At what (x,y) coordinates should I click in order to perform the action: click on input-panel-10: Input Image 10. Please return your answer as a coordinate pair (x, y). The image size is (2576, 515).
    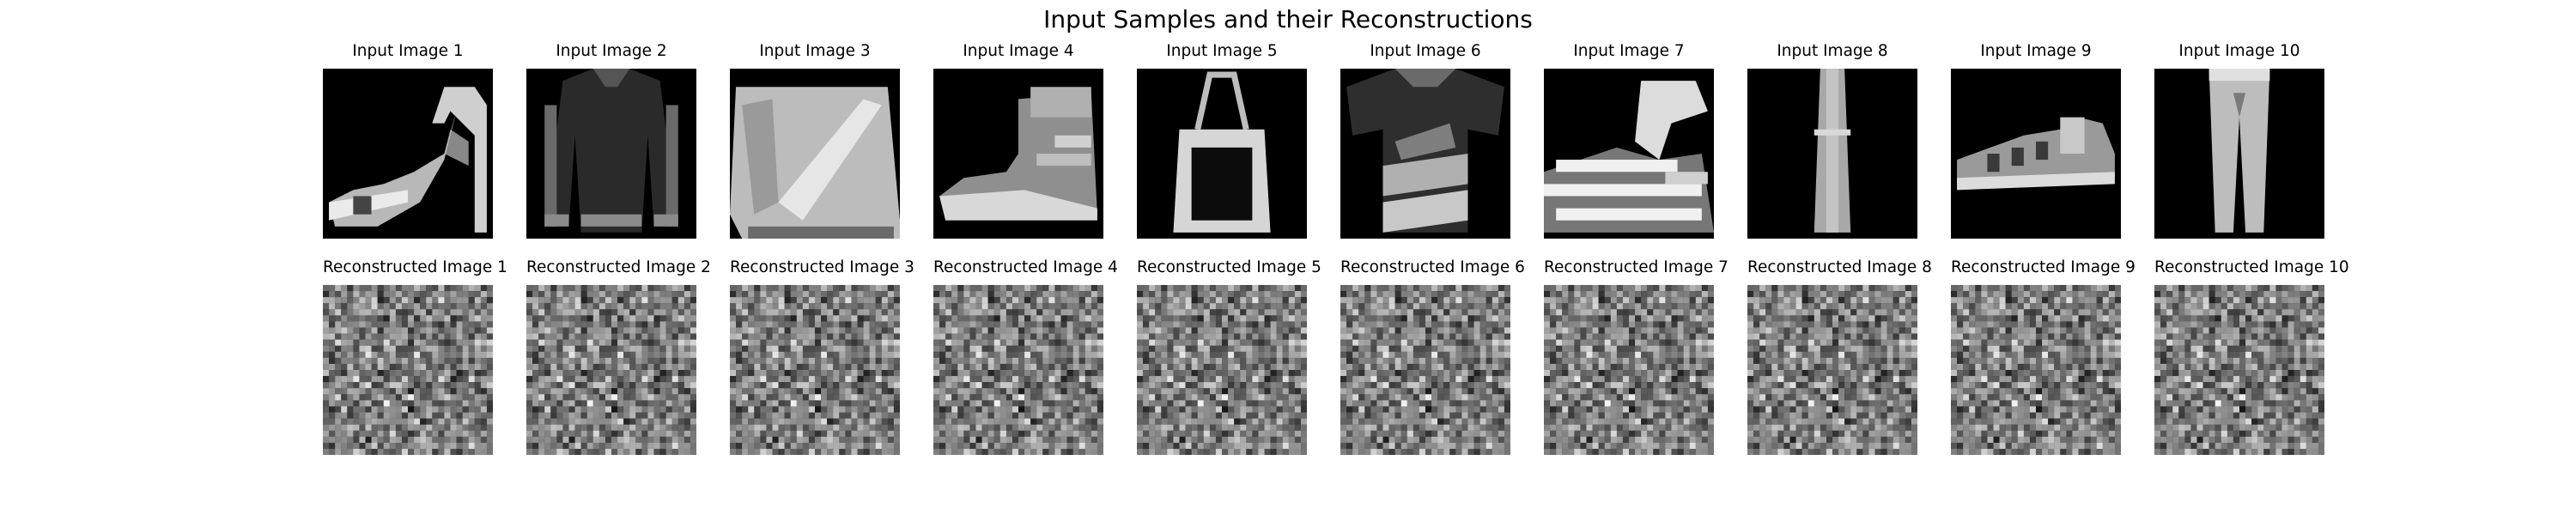
    Looking at the image, I should click on (2239, 140).